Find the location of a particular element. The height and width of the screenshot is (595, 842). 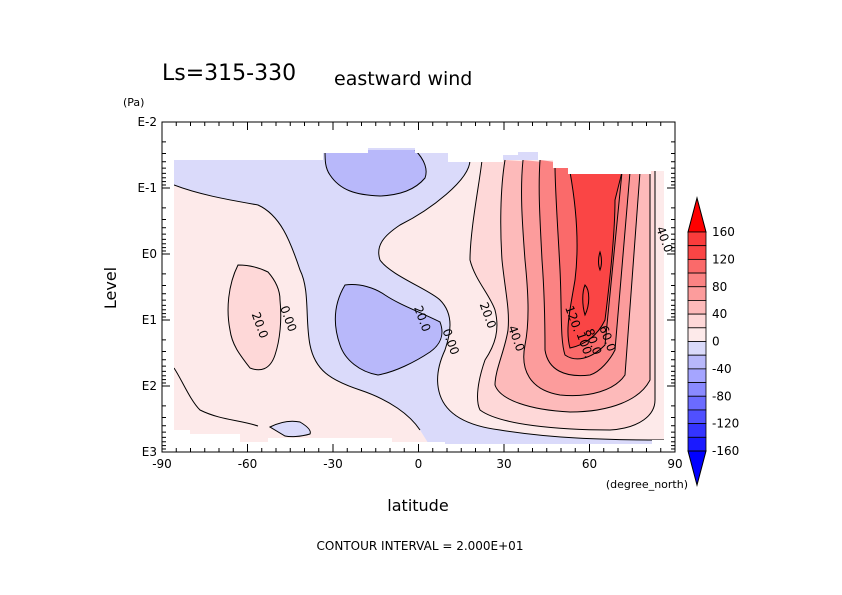

colorbar-label: -80 is located at coordinates (722, 396).